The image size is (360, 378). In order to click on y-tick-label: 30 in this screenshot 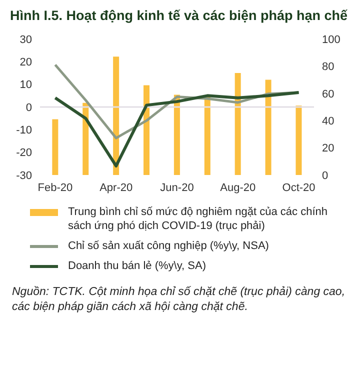, I will do `click(26, 40)`.